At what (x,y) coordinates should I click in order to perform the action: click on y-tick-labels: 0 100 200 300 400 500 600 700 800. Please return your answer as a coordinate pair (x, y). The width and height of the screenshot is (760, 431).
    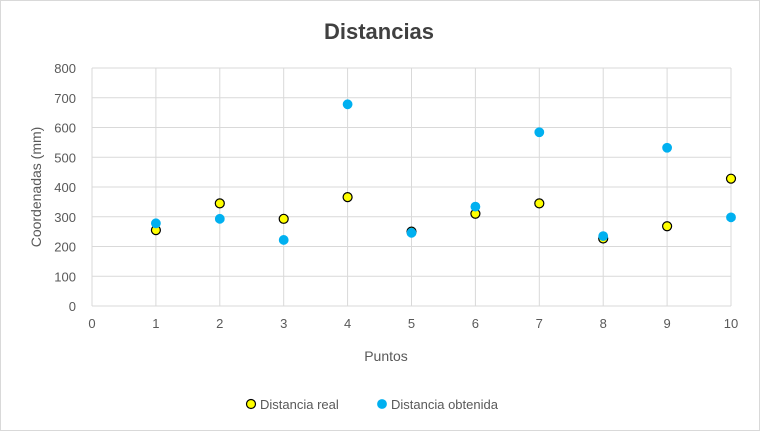
    Looking at the image, I should click on (65, 187).